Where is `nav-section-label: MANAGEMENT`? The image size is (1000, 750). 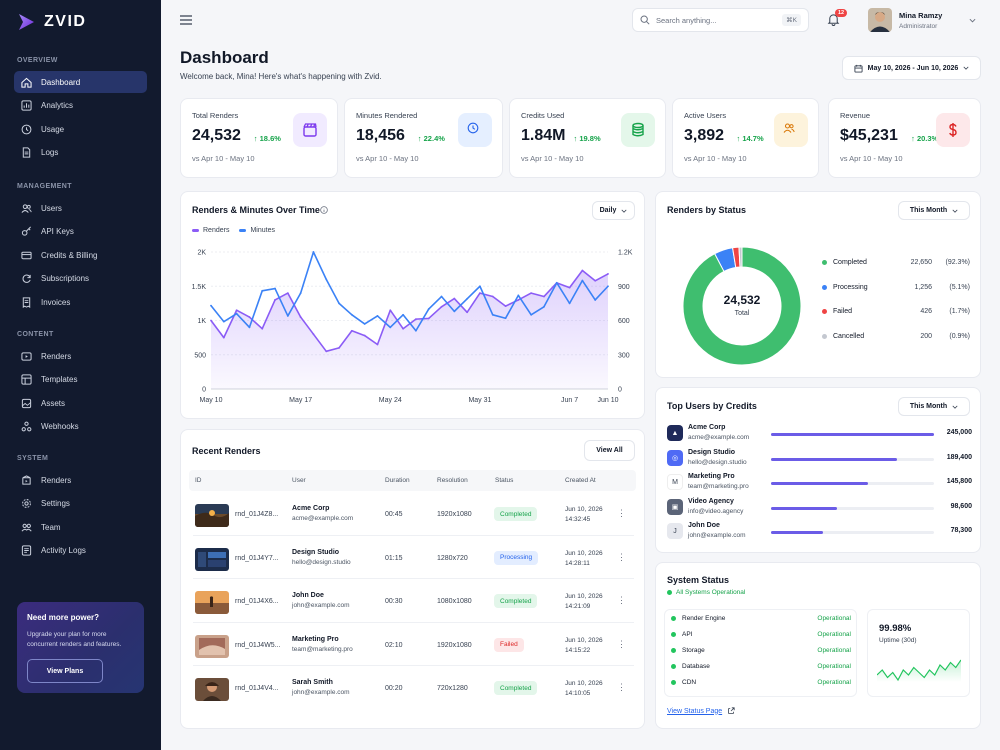
nav-section-label: MANAGEMENT is located at coordinates (44, 186).